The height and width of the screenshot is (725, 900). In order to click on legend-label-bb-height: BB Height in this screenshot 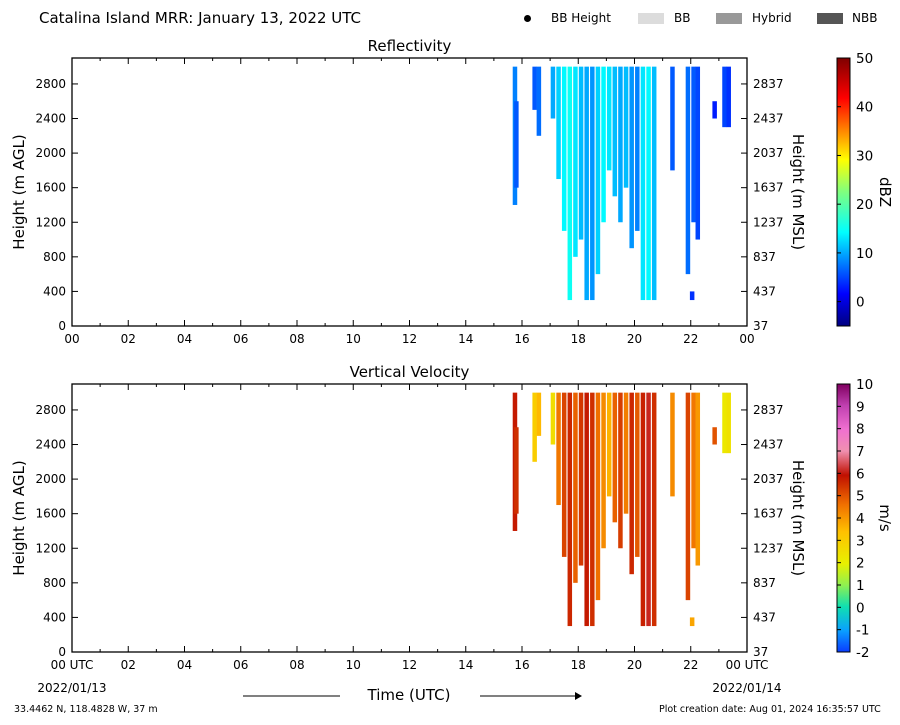, I will do `click(581, 18)`.